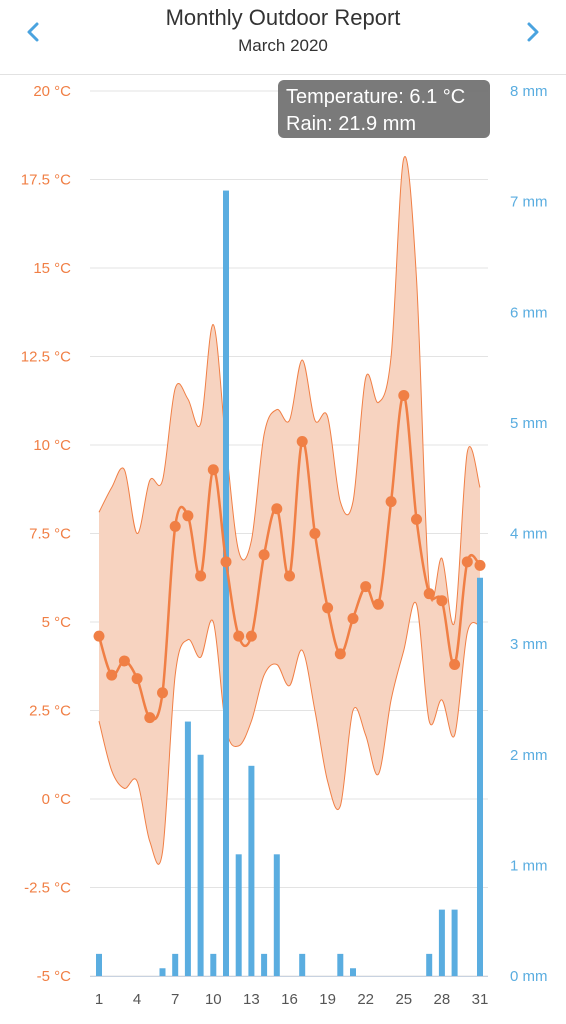 The width and height of the screenshot is (566, 1024). Describe the element at coordinates (137, 999) in the screenshot. I see `x-axis-day-label: 4` at that location.